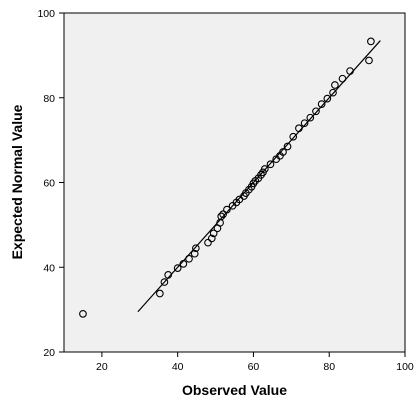 This screenshot has height=401, width=416. What do you see at coordinates (234, 390) in the screenshot?
I see `x-axis-title: Observed Value` at bounding box center [234, 390].